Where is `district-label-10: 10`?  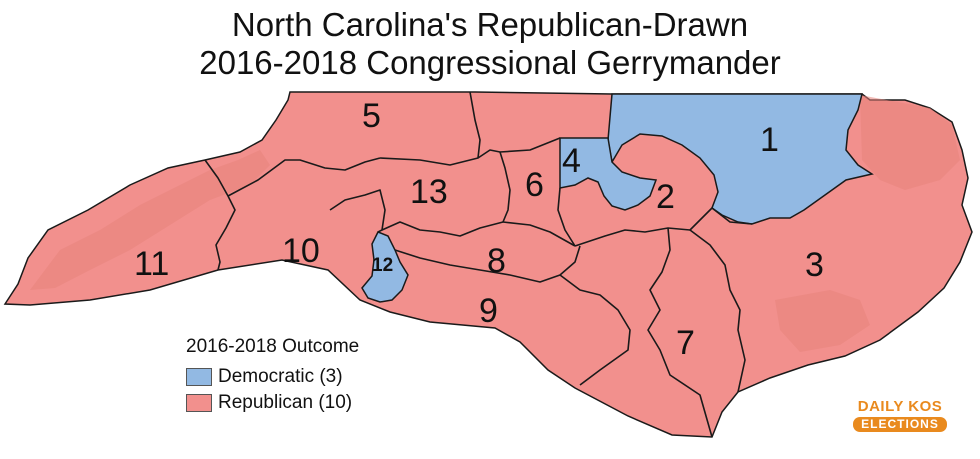
district-label-10: 10 is located at coordinates (301, 251).